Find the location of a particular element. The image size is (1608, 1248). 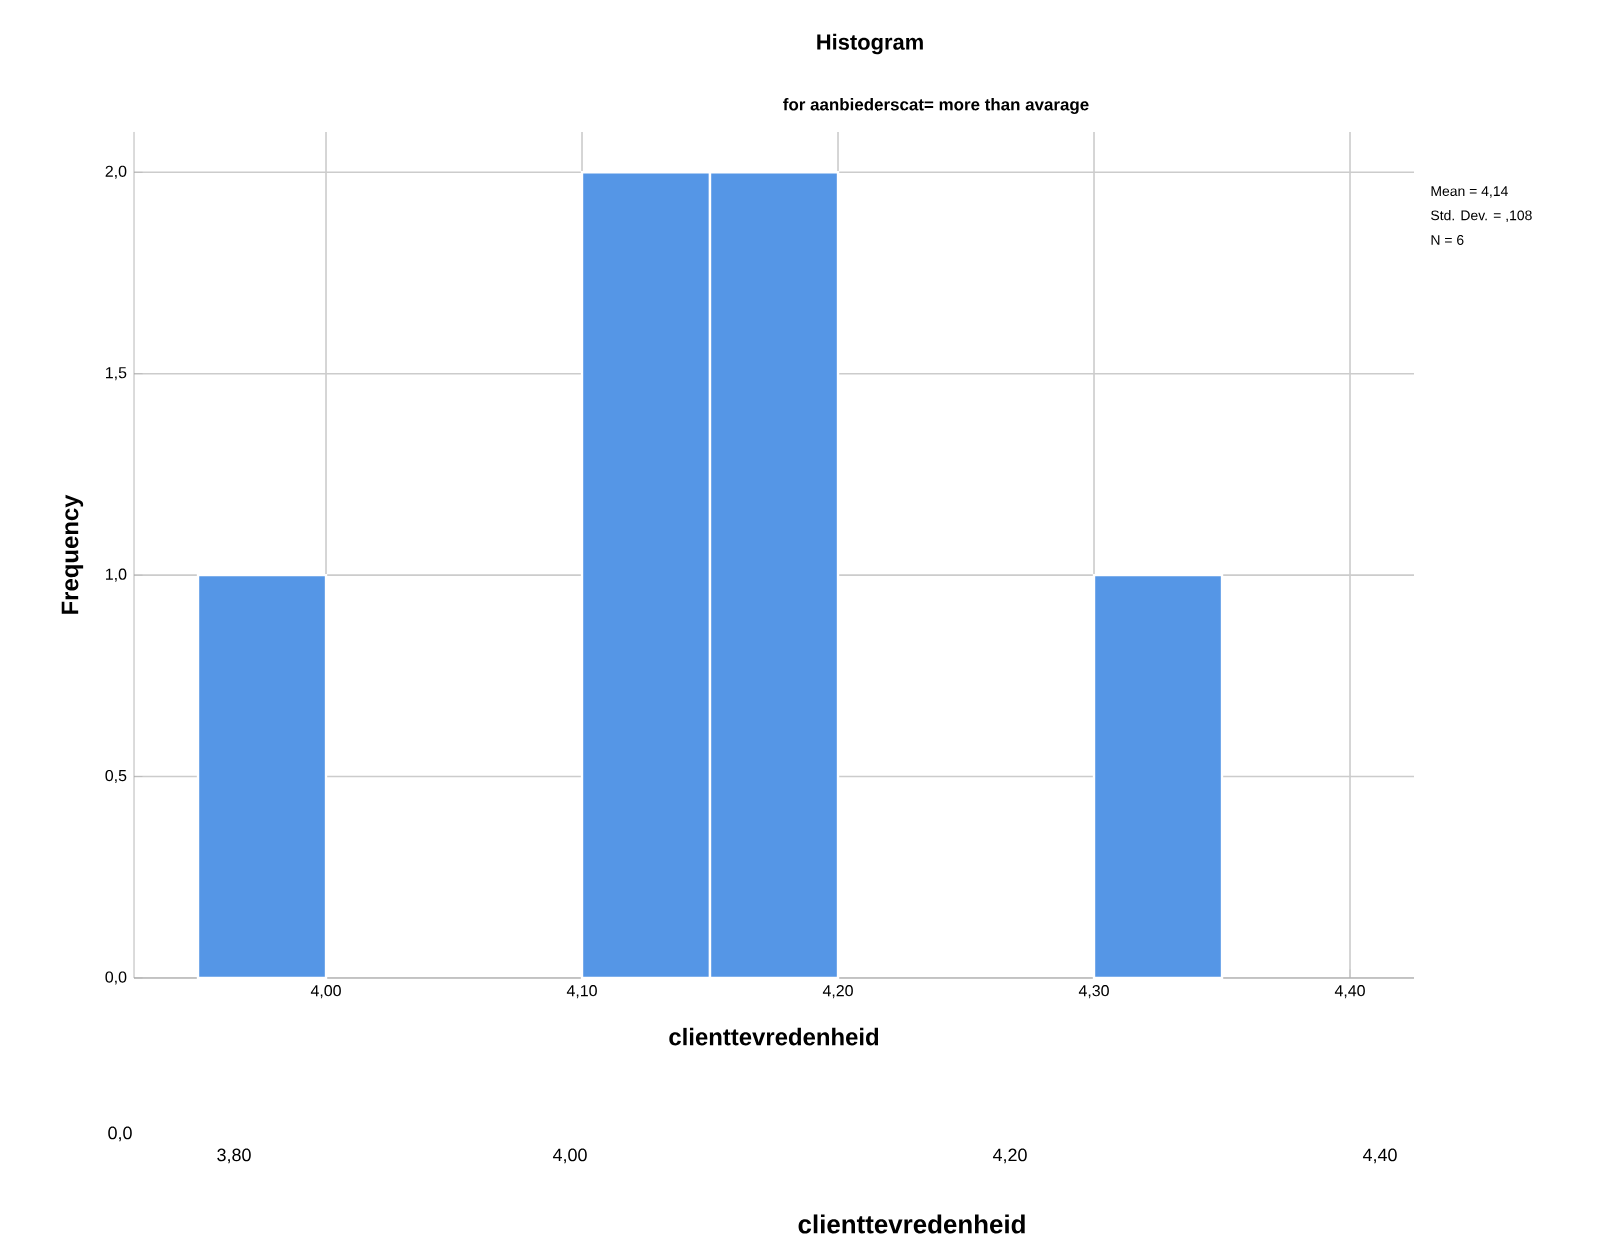

y-axis-title: Frequency is located at coordinates (72, 554).